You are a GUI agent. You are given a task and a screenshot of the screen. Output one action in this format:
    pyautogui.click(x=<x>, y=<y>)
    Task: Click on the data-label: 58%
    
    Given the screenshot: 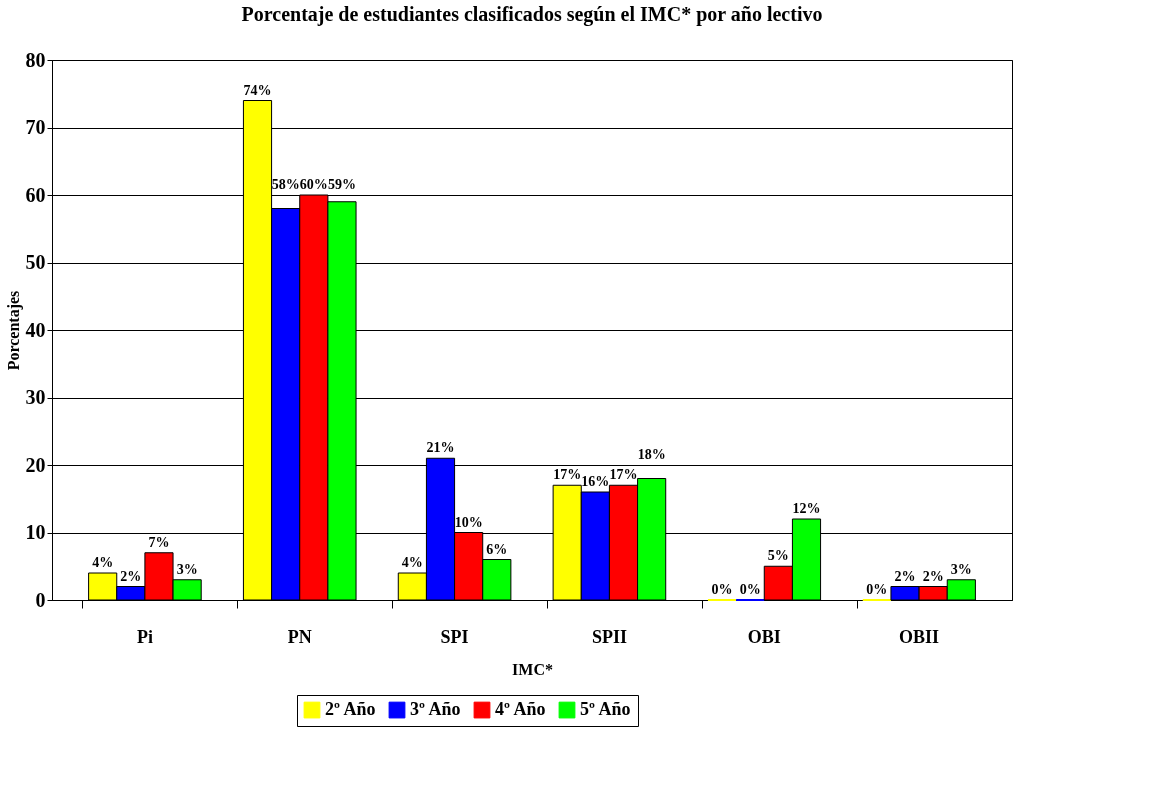 What is the action you would take?
    pyautogui.click(x=285, y=184)
    